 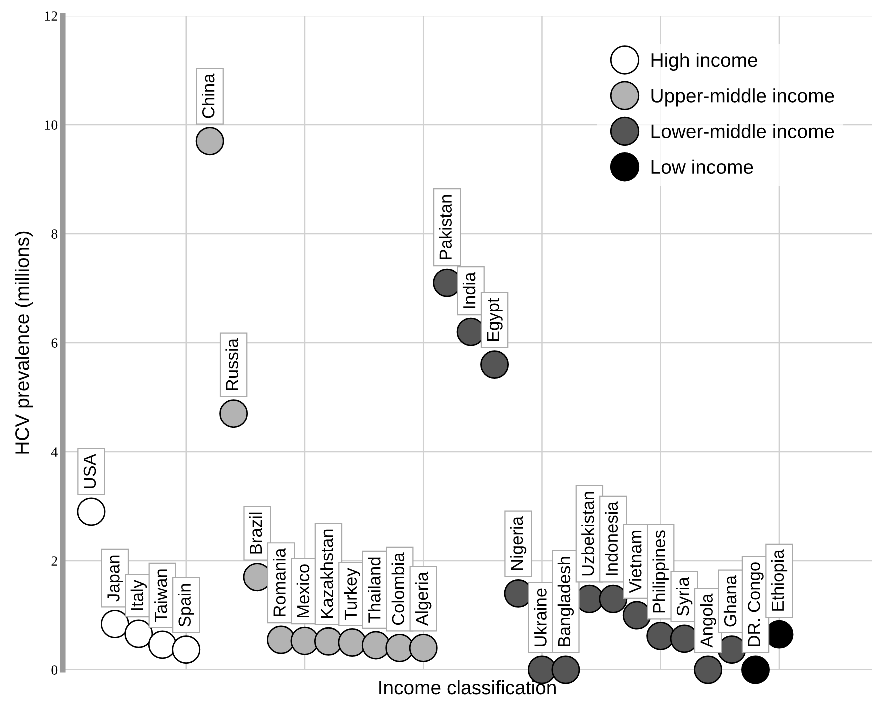 I want to click on x-tick-label: Ghana, so click(x=730, y=601).